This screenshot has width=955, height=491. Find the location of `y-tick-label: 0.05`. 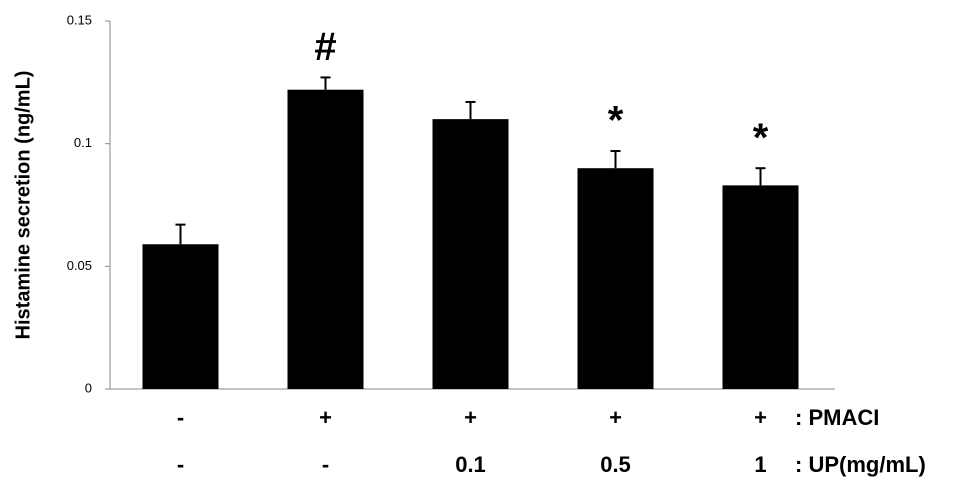

y-tick-label: 0.05 is located at coordinates (79, 265).